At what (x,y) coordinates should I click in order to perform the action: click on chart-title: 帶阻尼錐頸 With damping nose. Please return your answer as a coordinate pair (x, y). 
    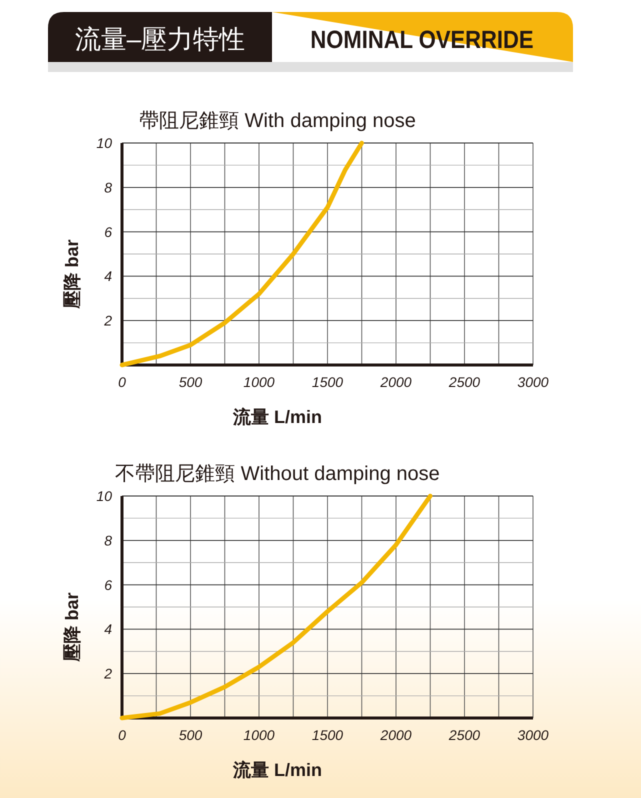
    Looking at the image, I should click on (277, 121).